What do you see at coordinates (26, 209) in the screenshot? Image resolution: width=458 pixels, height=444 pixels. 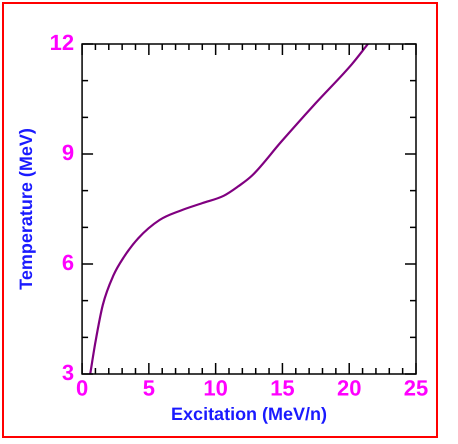 I see `y-axis-title: Temperature (MeV)` at bounding box center [26, 209].